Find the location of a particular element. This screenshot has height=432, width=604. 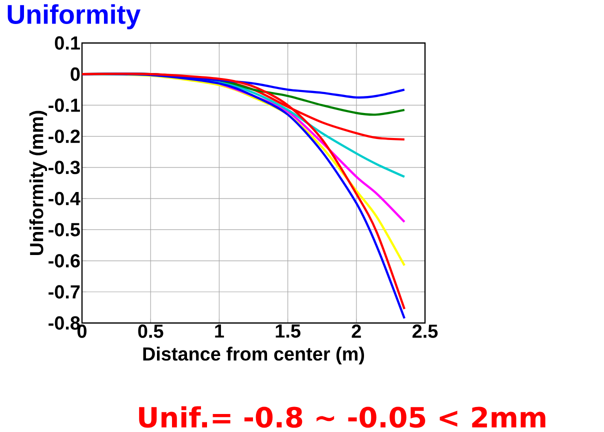

y-tick-label: -0.3 is located at coordinates (64, 167).